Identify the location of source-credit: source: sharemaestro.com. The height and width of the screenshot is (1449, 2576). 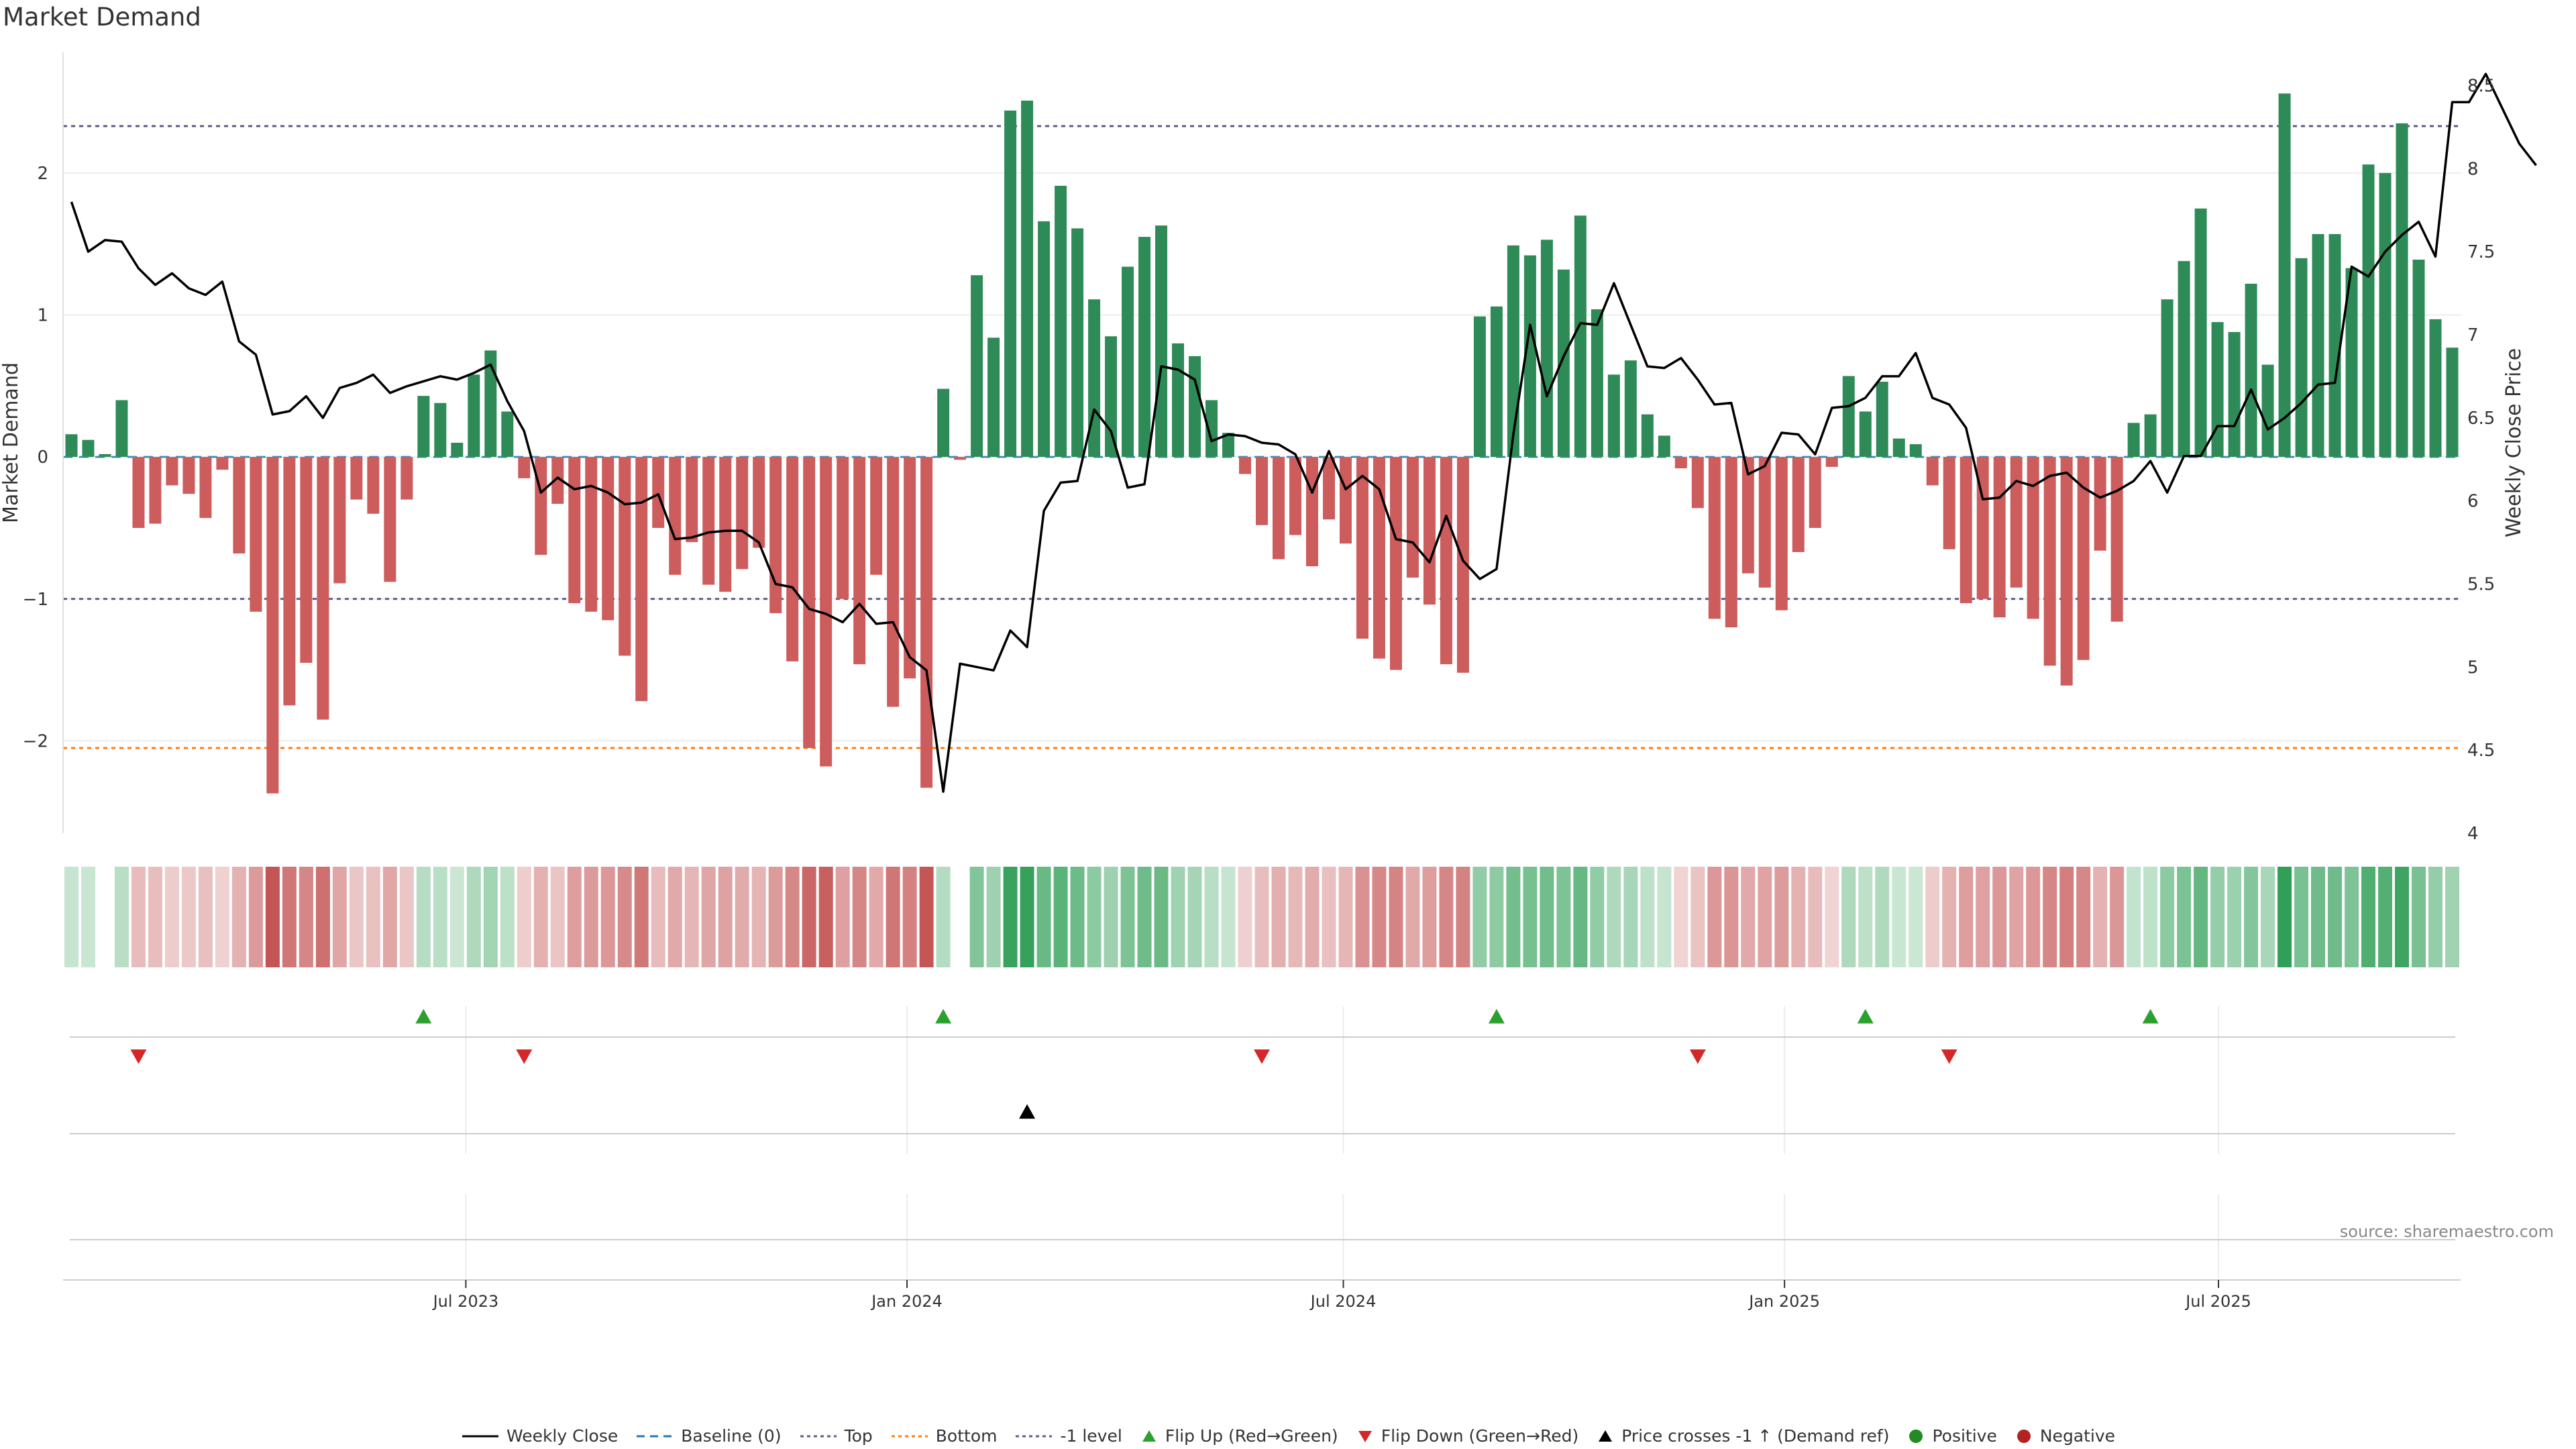
(2446, 1231).